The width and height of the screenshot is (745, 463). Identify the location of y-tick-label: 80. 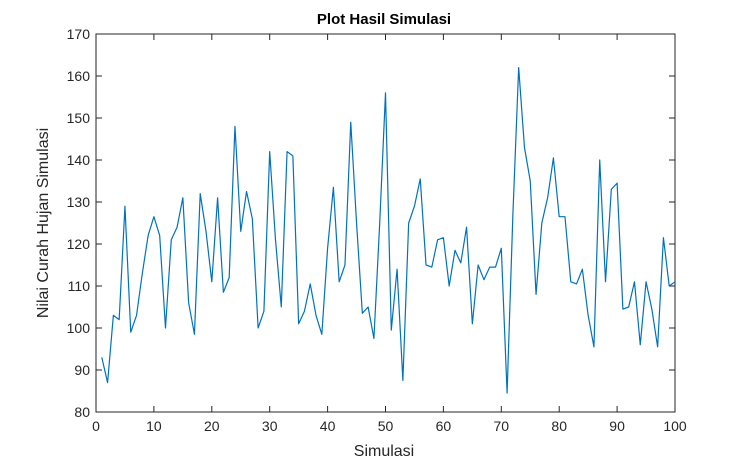
(82, 412).